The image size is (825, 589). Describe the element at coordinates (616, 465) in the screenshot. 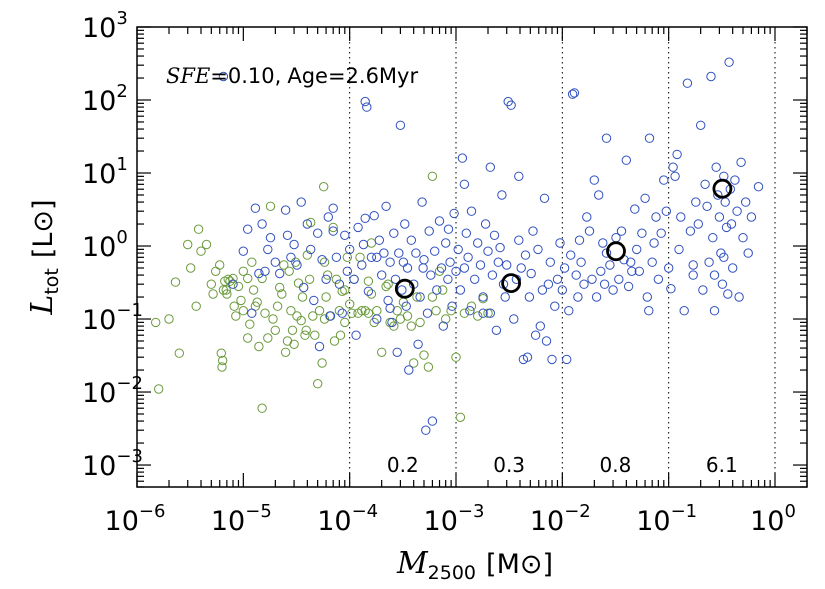

I see `bin-label-2: 0.8` at that location.